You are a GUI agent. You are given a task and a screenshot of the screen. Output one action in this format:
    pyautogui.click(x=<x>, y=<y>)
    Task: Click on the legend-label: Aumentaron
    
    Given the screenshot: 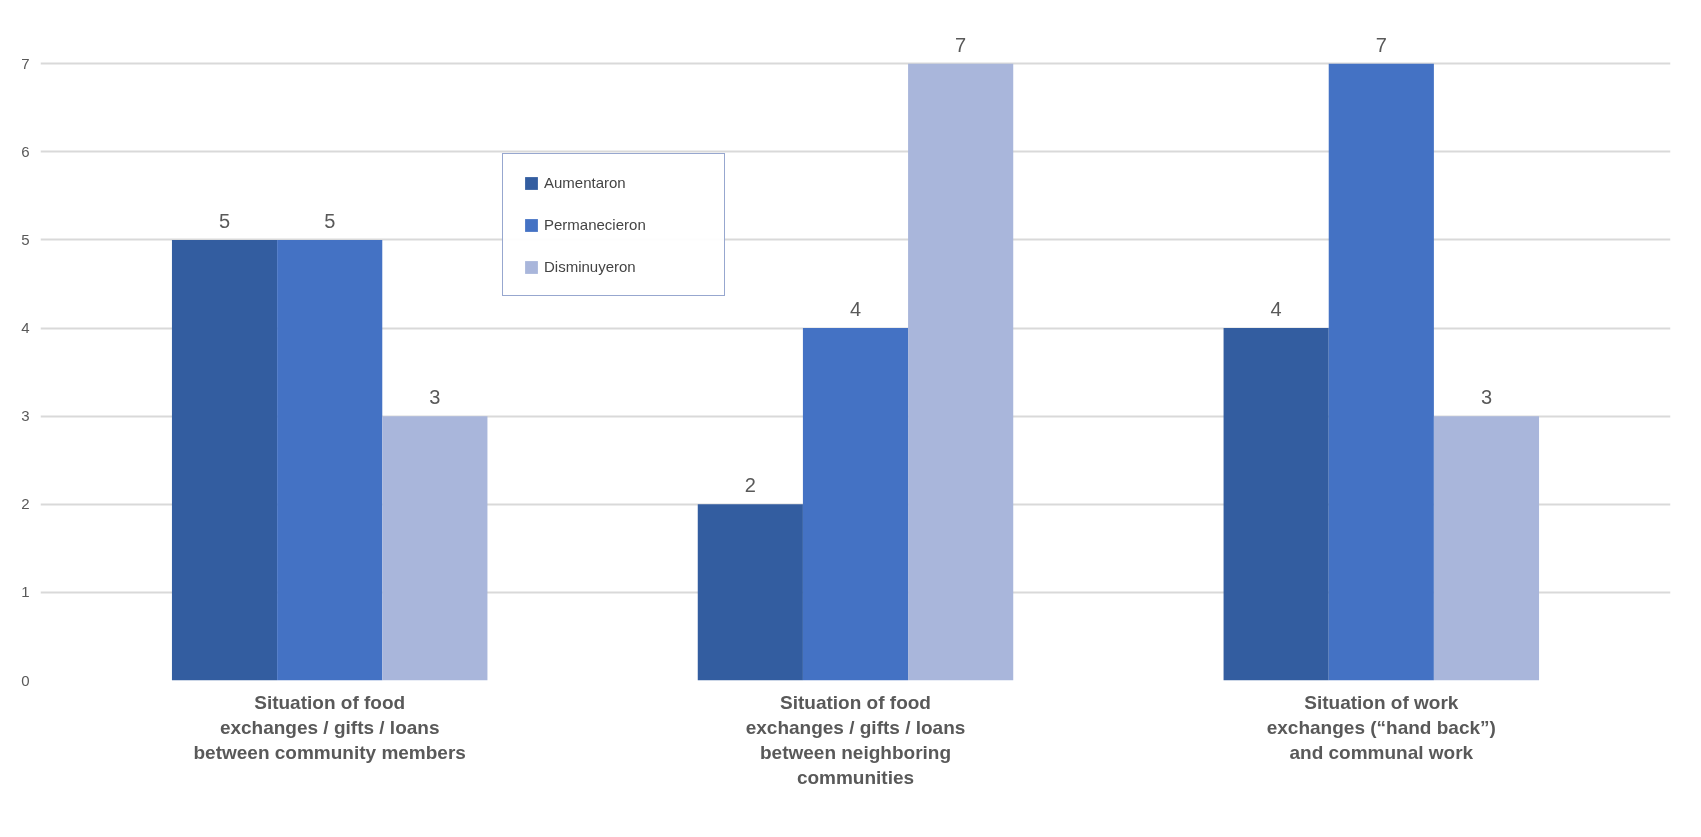 What is the action you would take?
    pyautogui.click(x=585, y=182)
    